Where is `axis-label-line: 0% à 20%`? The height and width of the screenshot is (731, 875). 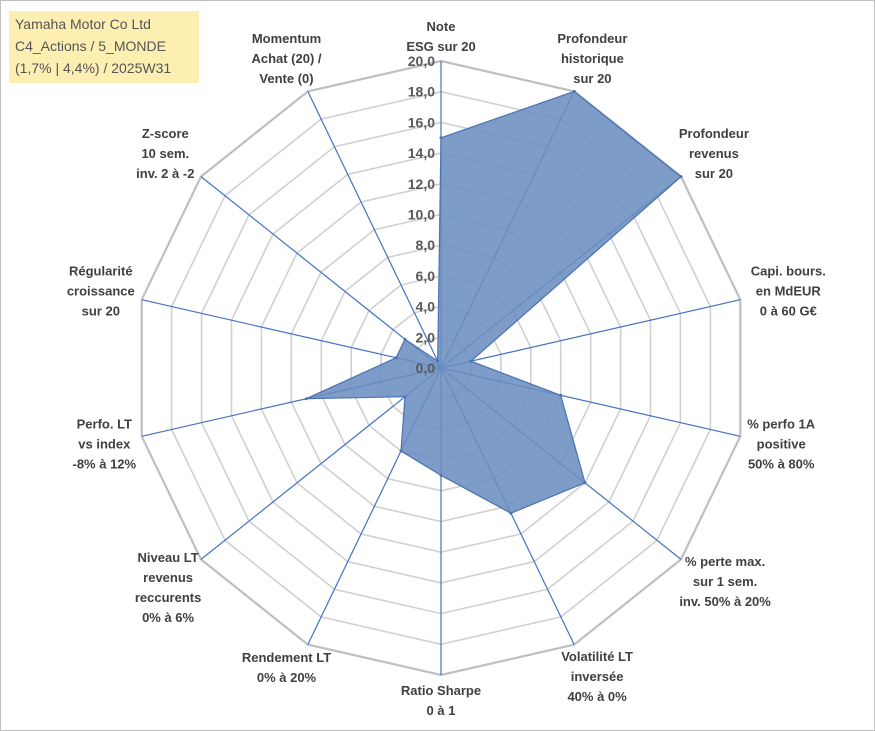 axis-label-line: 0% à 20% is located at coordinates (287, 677).